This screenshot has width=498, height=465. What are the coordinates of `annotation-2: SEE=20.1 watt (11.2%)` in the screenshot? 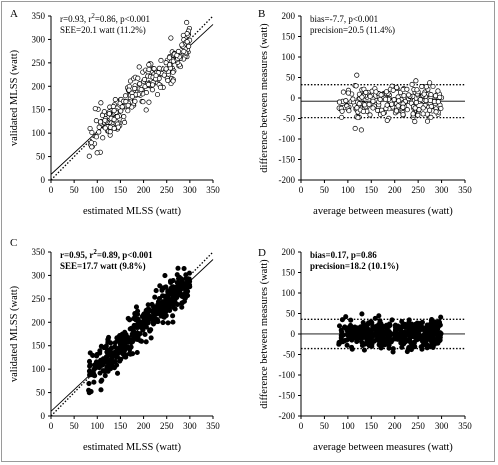 It's located at (103, 30).